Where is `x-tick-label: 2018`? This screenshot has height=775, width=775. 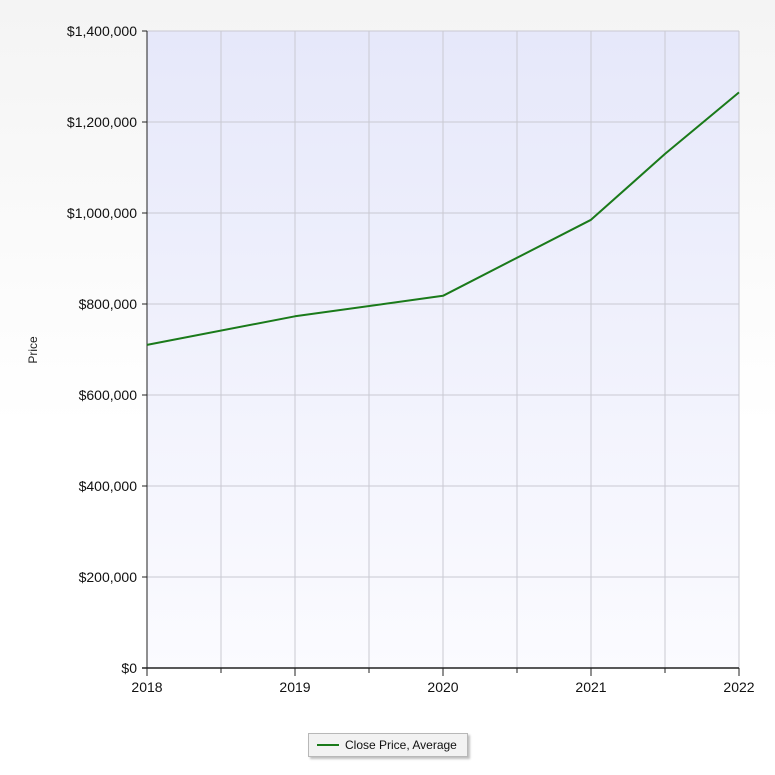 x-tick-label: 2018 is located at coordinates (146, 687).